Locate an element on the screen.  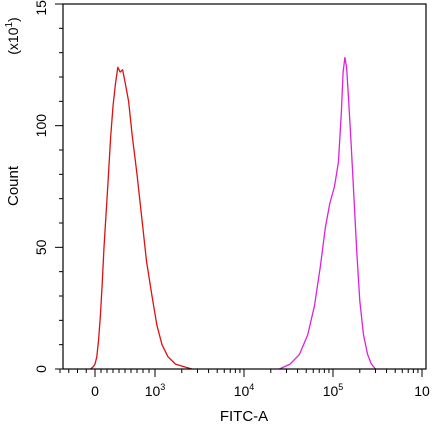
y-tick-label: 150 is located at coordinates (41, 8).